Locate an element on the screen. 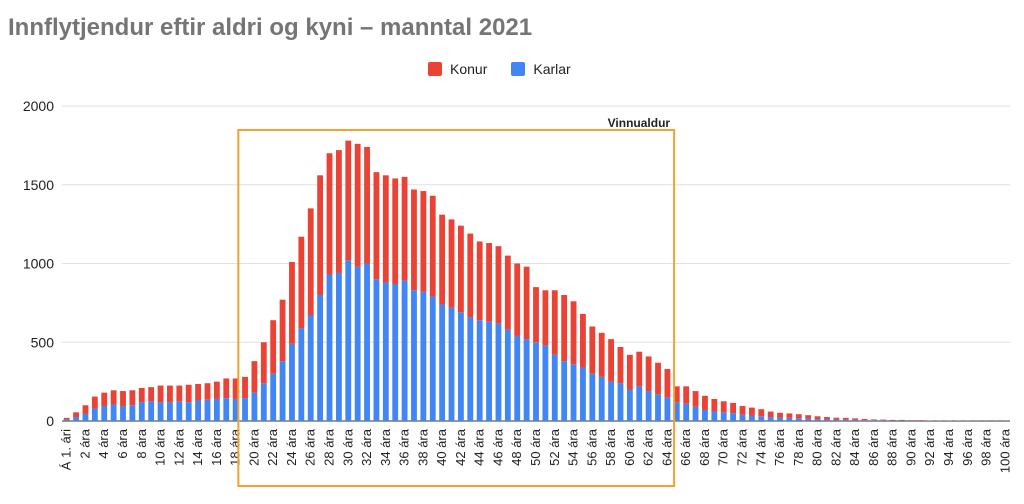 The image size is (1024, 504). y-tick-label: 1000 is located at coordinates (38, 264).